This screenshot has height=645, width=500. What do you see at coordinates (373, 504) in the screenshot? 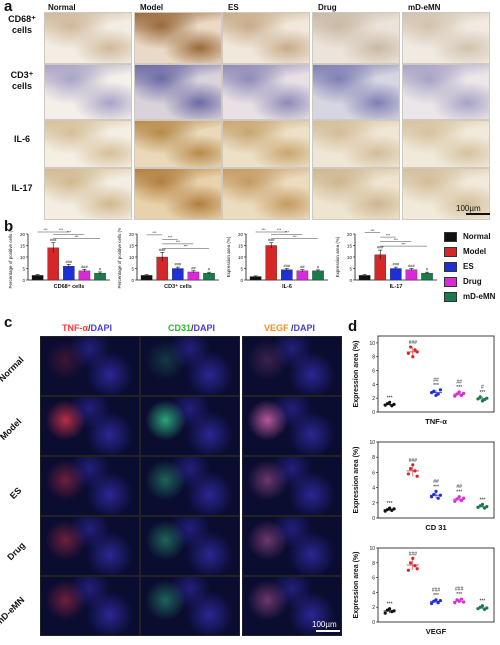
I see `y-tick-label: 2` at bounding box center [373, 504].